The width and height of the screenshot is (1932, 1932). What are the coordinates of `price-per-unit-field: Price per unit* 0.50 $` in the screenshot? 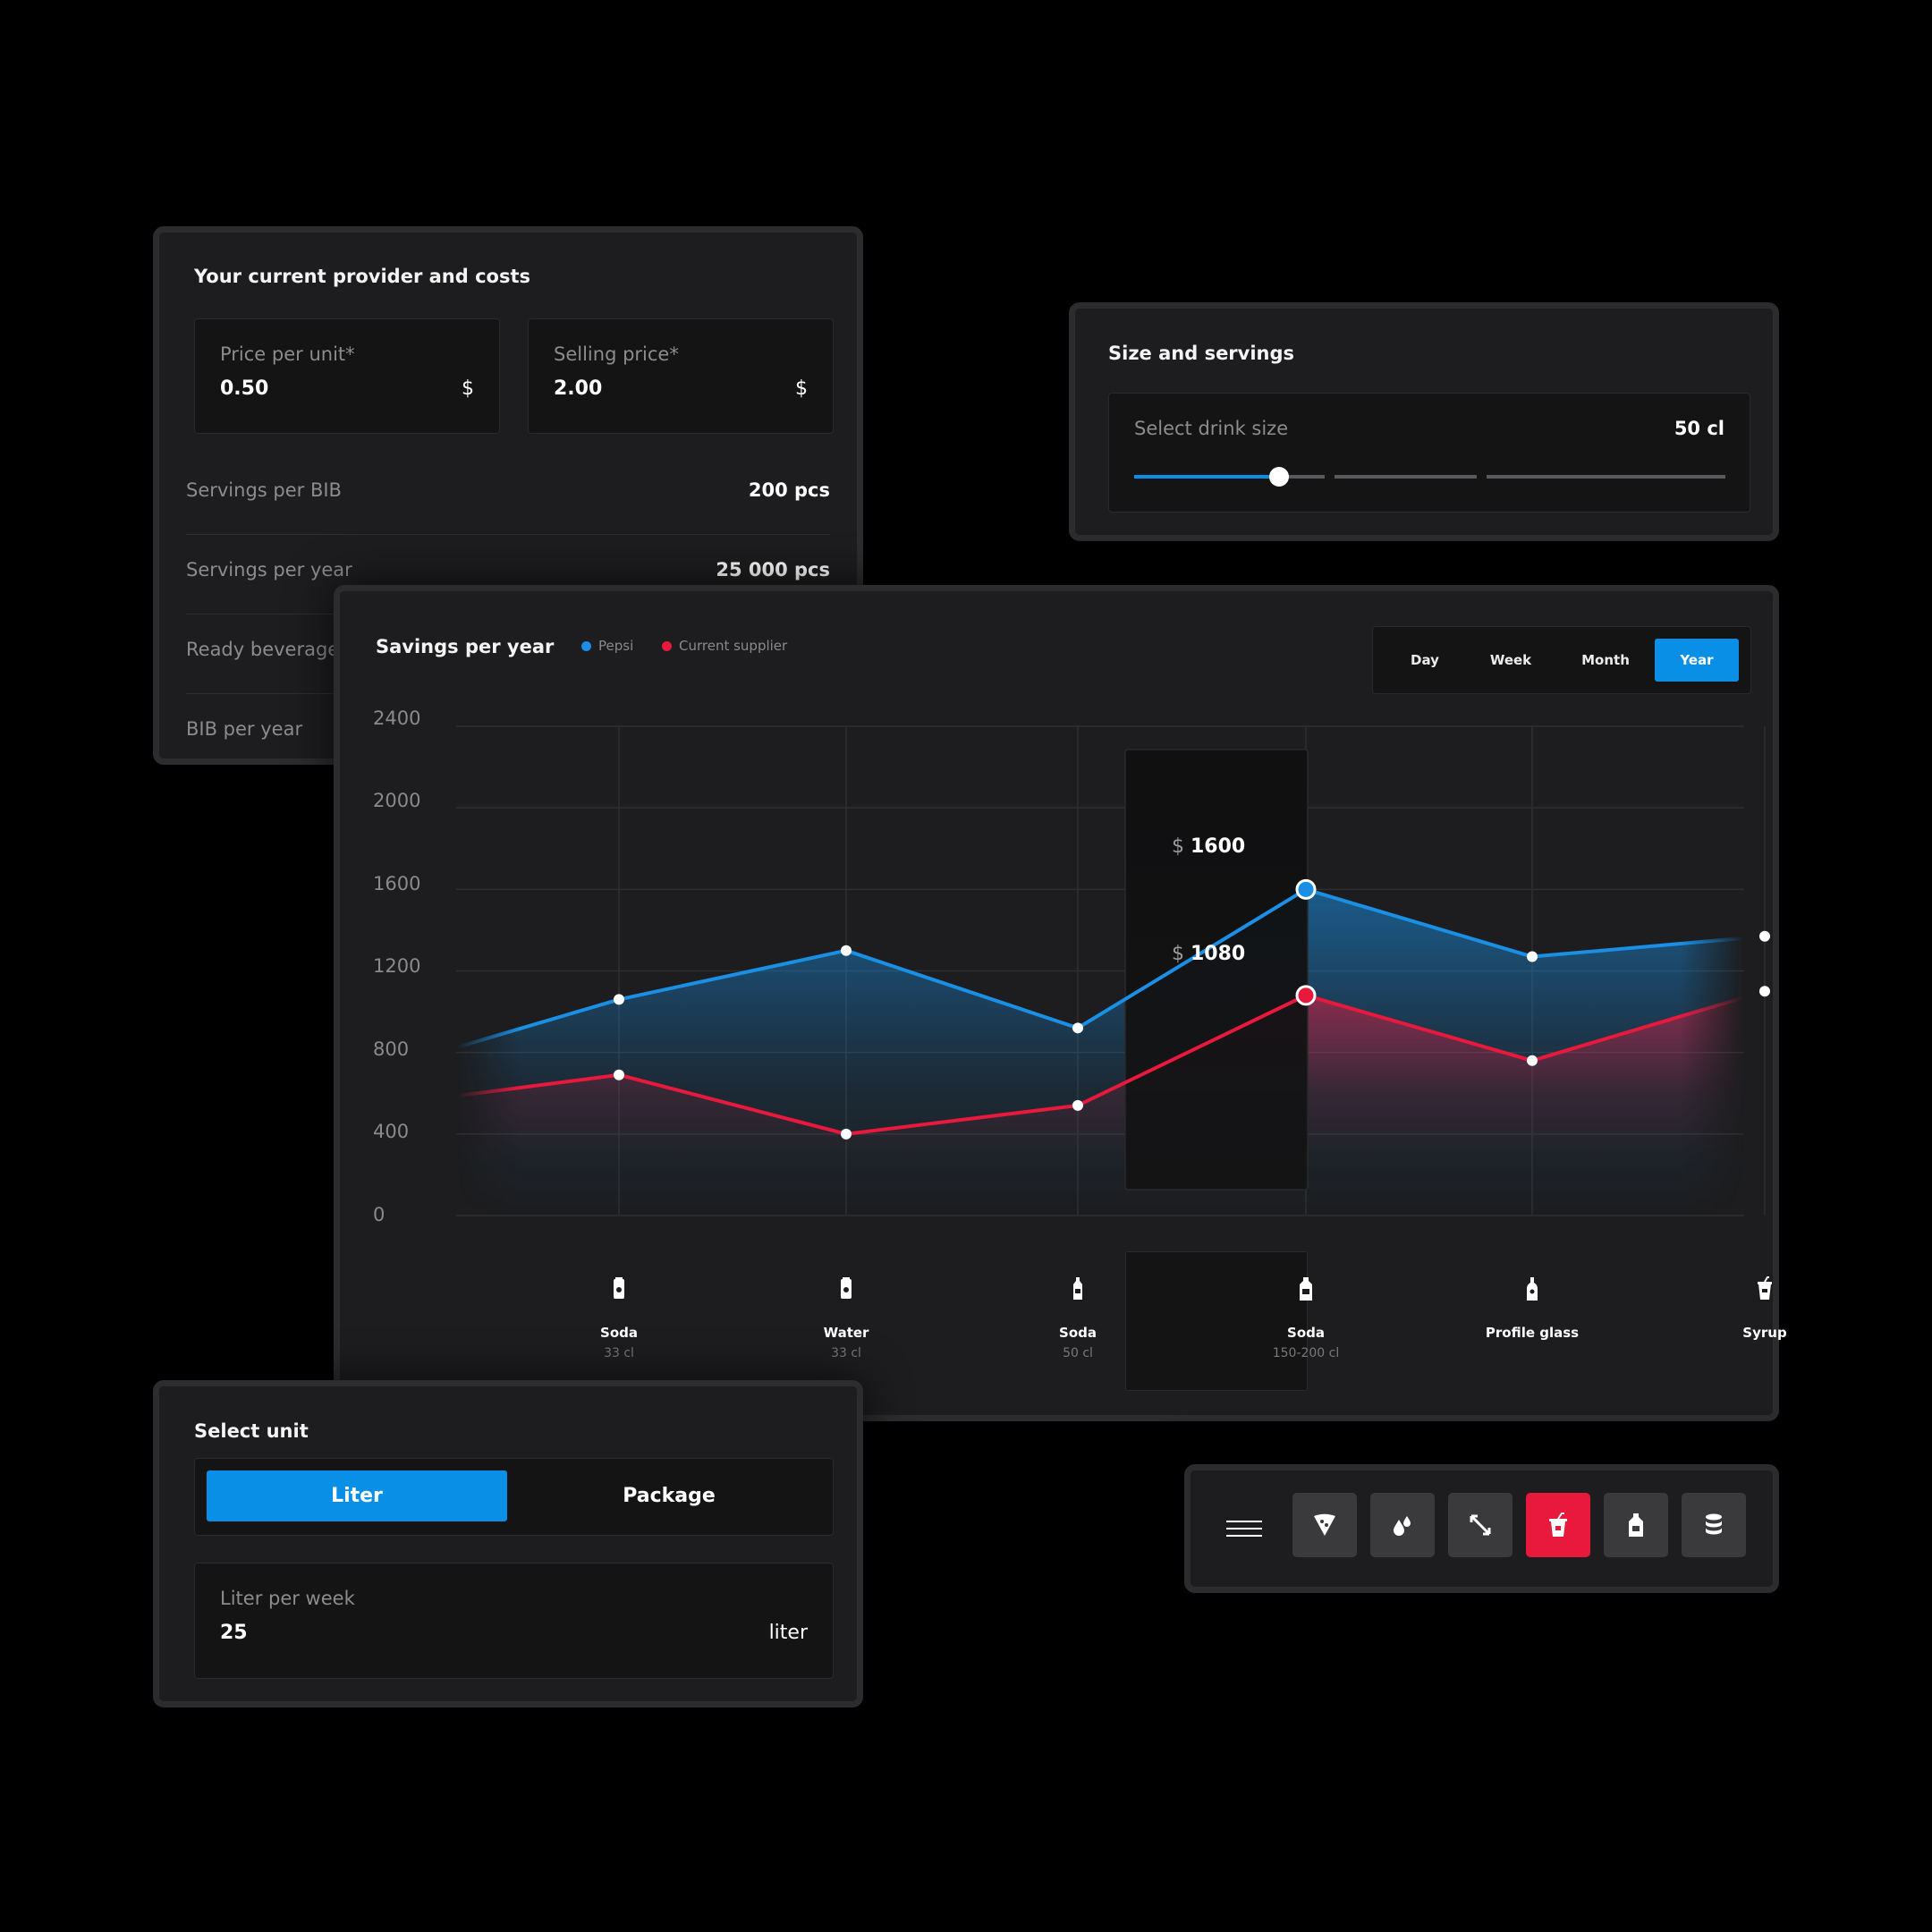 It's located at (347, 376).